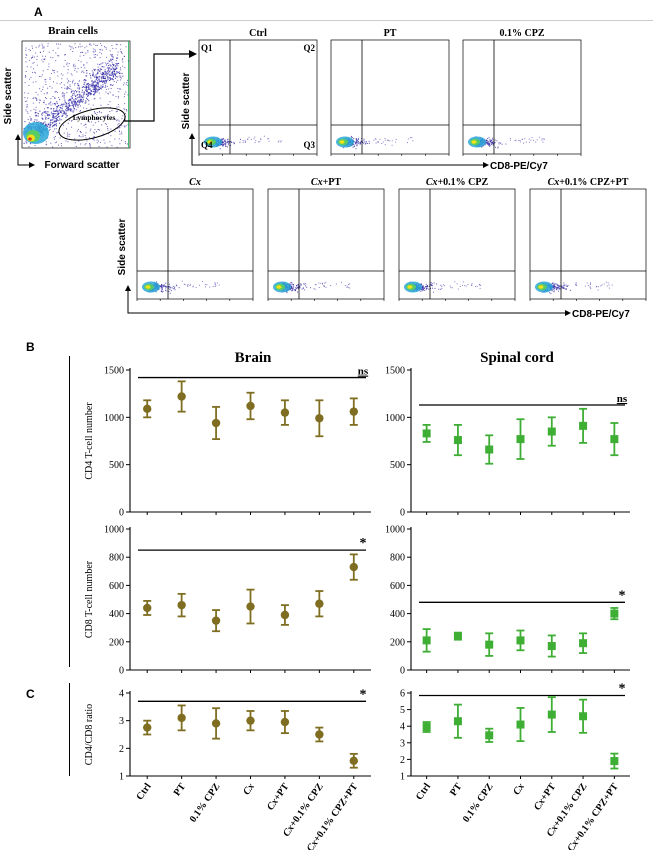  Describe the element at coordinates (363, 543) in the screenshot. I see `significance-label: *` at that location.